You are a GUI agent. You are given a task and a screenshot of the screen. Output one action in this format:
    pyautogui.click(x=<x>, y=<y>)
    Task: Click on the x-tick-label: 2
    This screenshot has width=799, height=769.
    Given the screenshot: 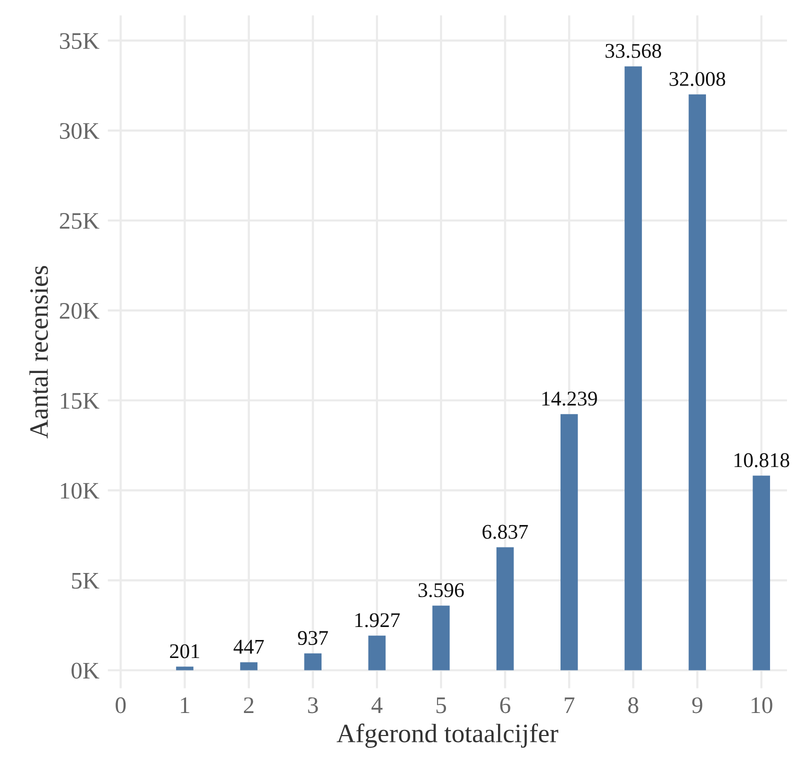 What is the action you would take?
    pyautogui.click(x=249, y=705)
    